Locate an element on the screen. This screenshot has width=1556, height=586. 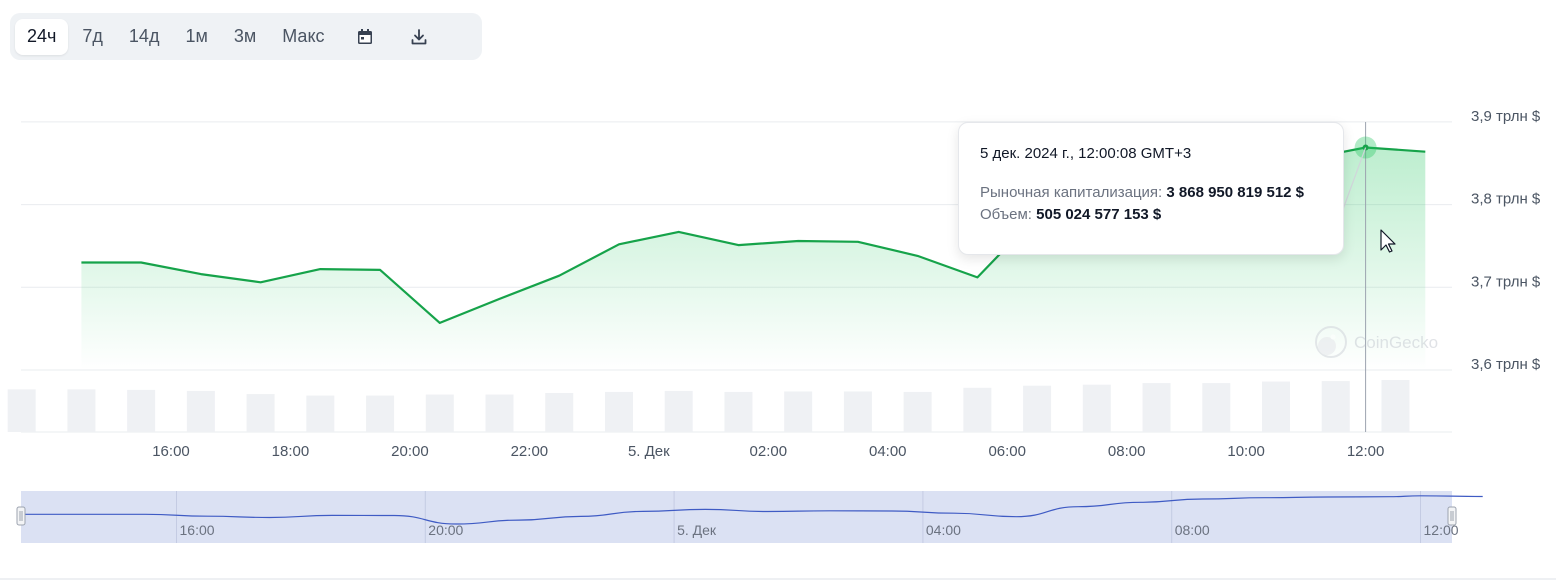
x-tick-label: 5. Дек is located at coordinates (649, 451).